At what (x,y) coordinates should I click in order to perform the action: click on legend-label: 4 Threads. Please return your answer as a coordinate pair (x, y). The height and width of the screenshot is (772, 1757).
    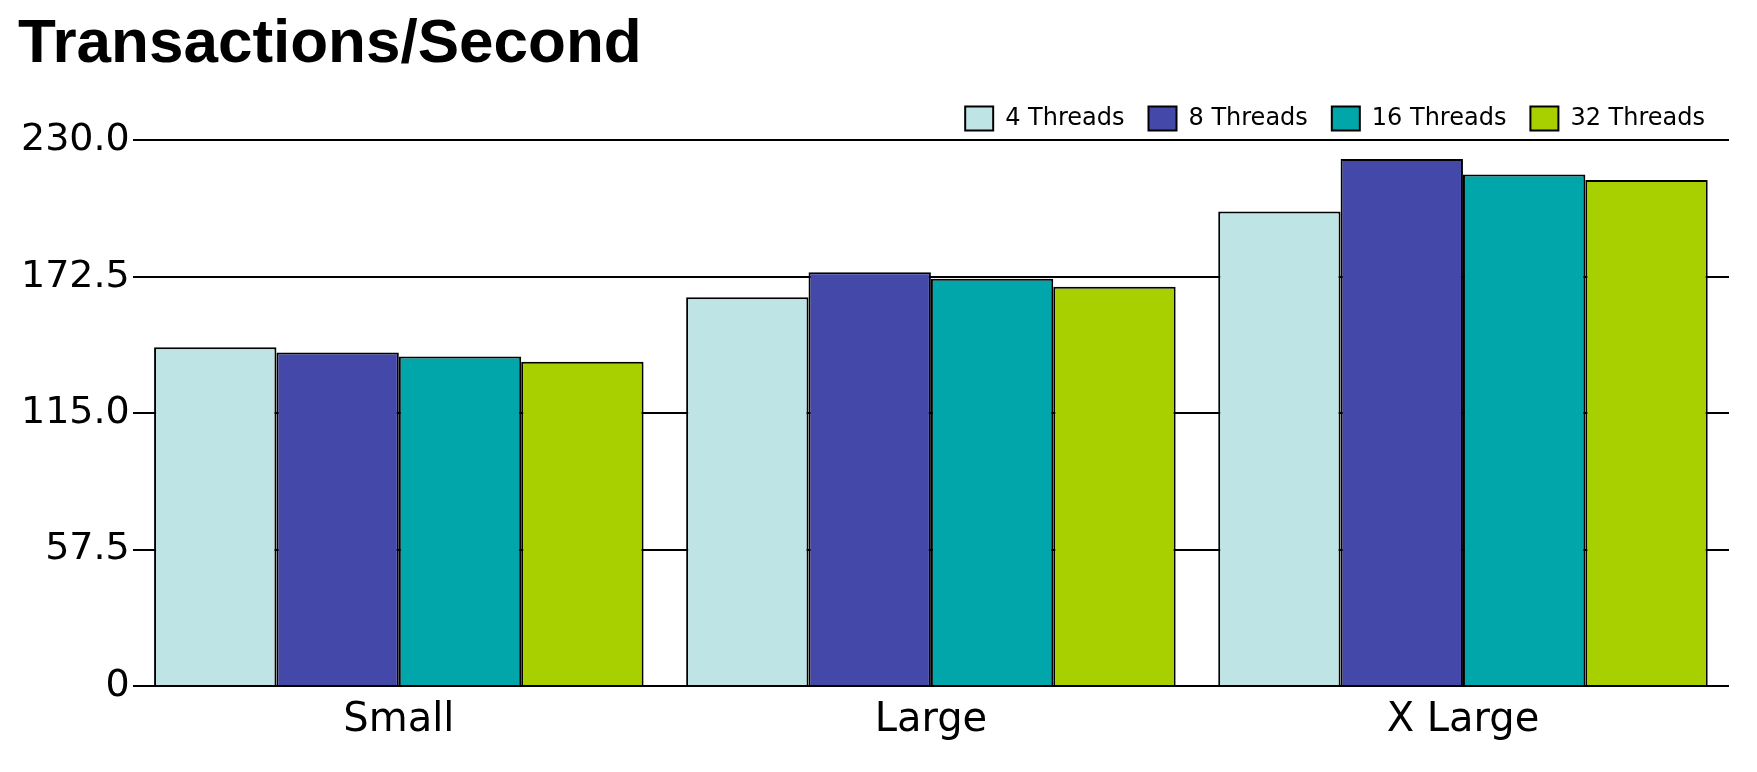
    Looking at the image, I should click on (1065, 116).